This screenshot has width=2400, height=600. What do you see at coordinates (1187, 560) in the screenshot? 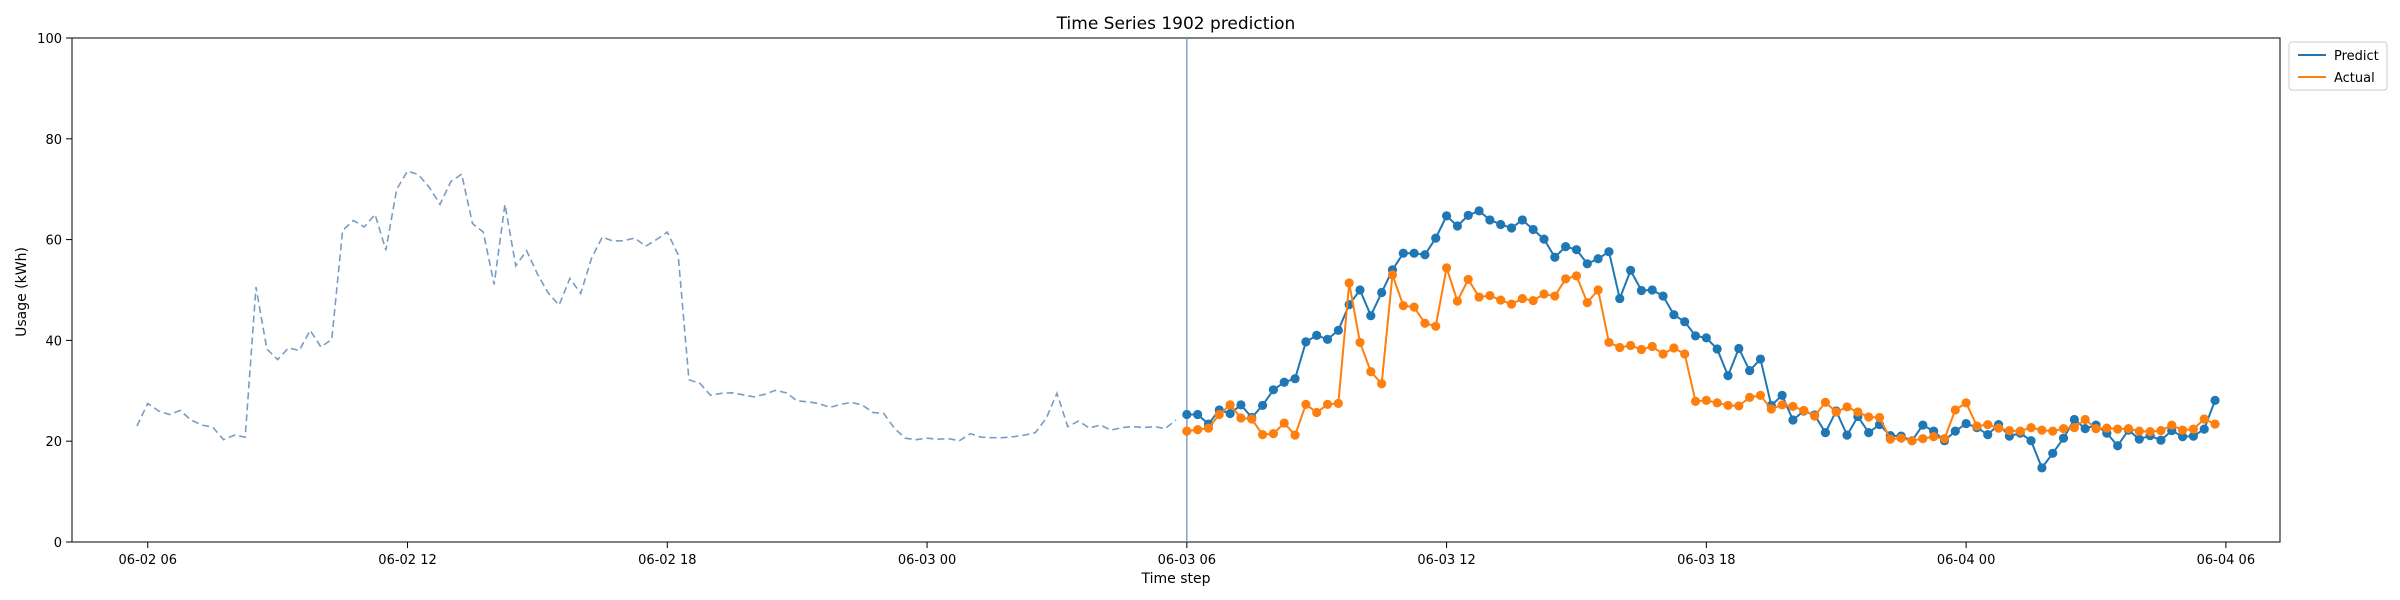
I see `x-tick-label: 06-03 06` at bounding box center [1187, 560].